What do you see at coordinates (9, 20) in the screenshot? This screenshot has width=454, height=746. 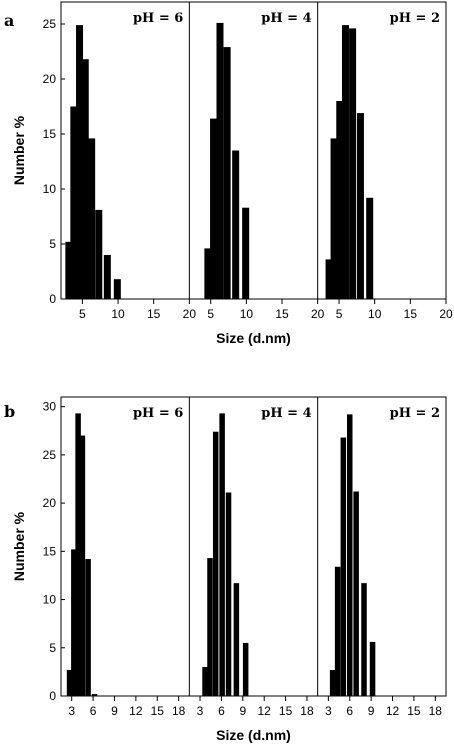 I see `panel-label: a` at bounding box center [9, 20].